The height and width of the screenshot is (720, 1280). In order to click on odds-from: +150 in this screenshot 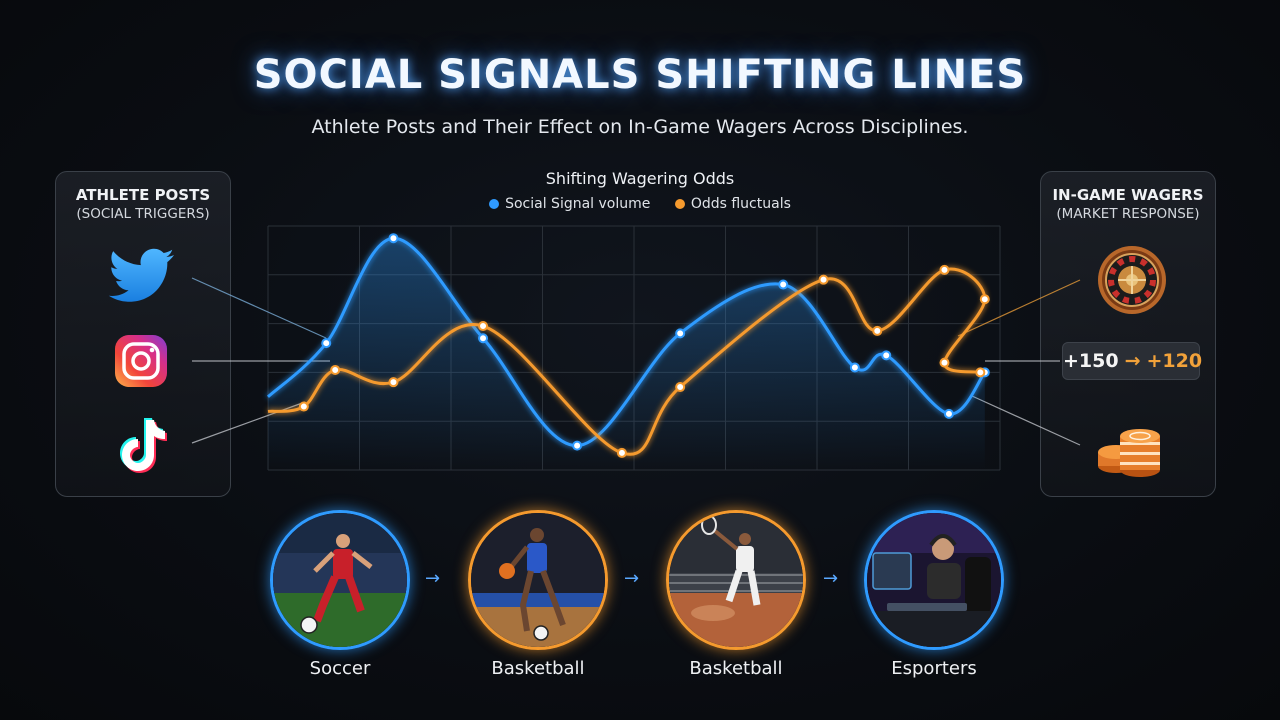, I will do `click(1091, 361)`.